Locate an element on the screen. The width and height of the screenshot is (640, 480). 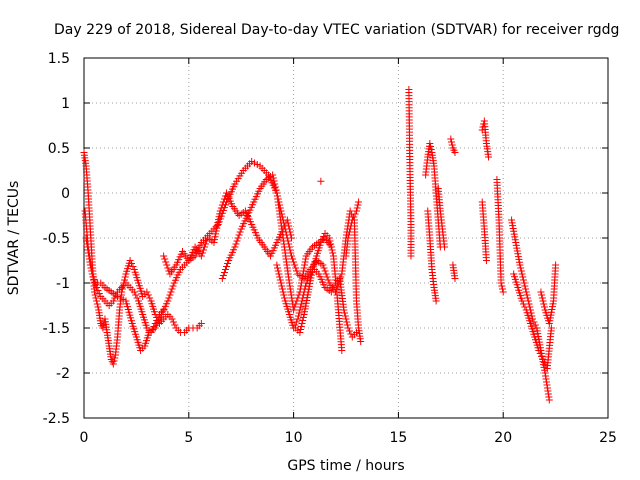
x-tick-label: 20 is located at coordinates (503, 438).